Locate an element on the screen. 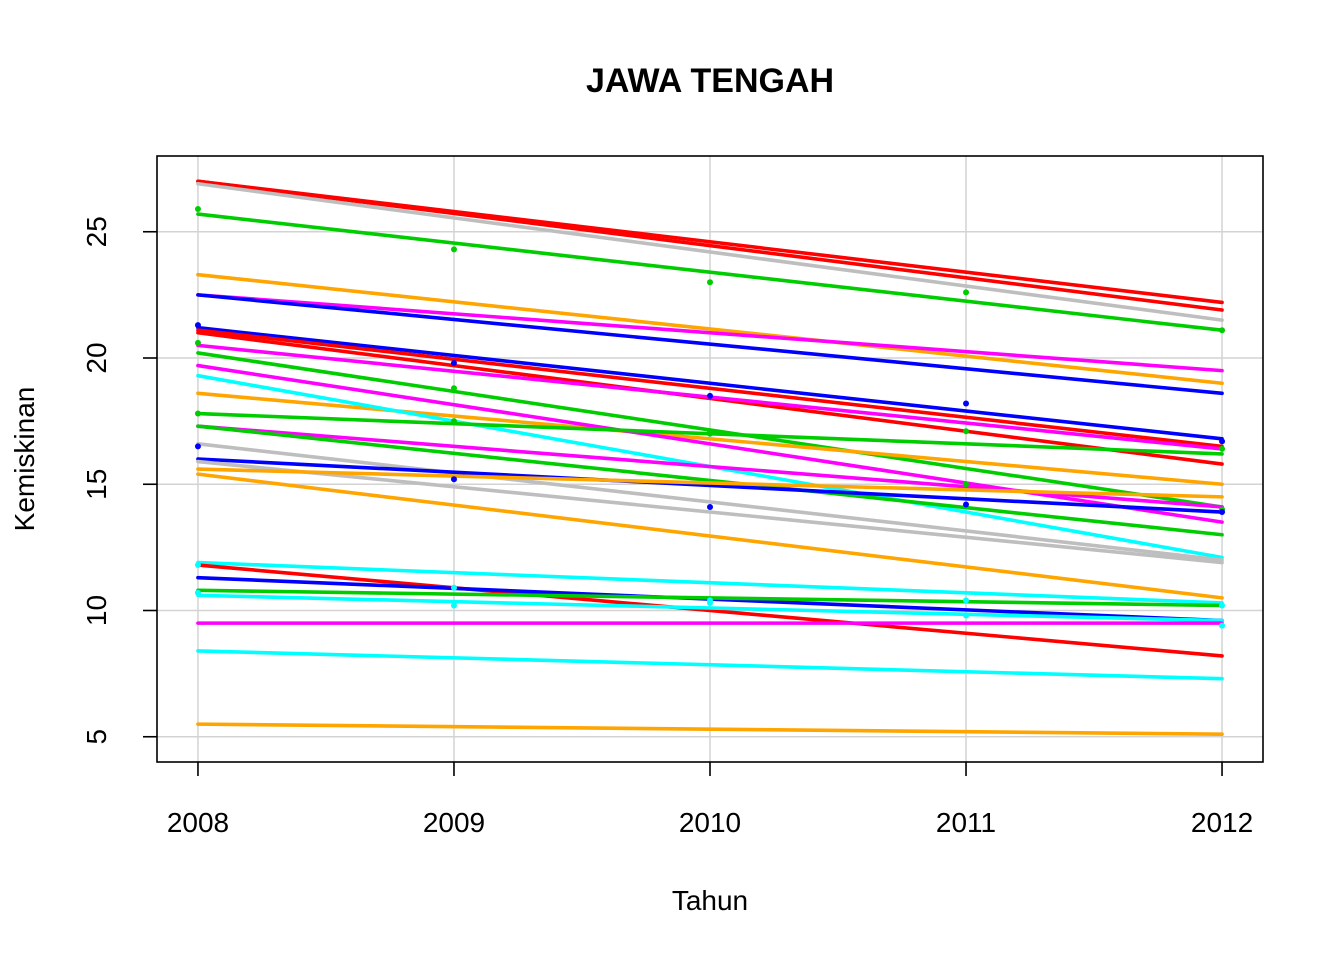 This screenshot has height=960, width=1344. x-tick-label: 2009 is located at coordinates (454, 822).